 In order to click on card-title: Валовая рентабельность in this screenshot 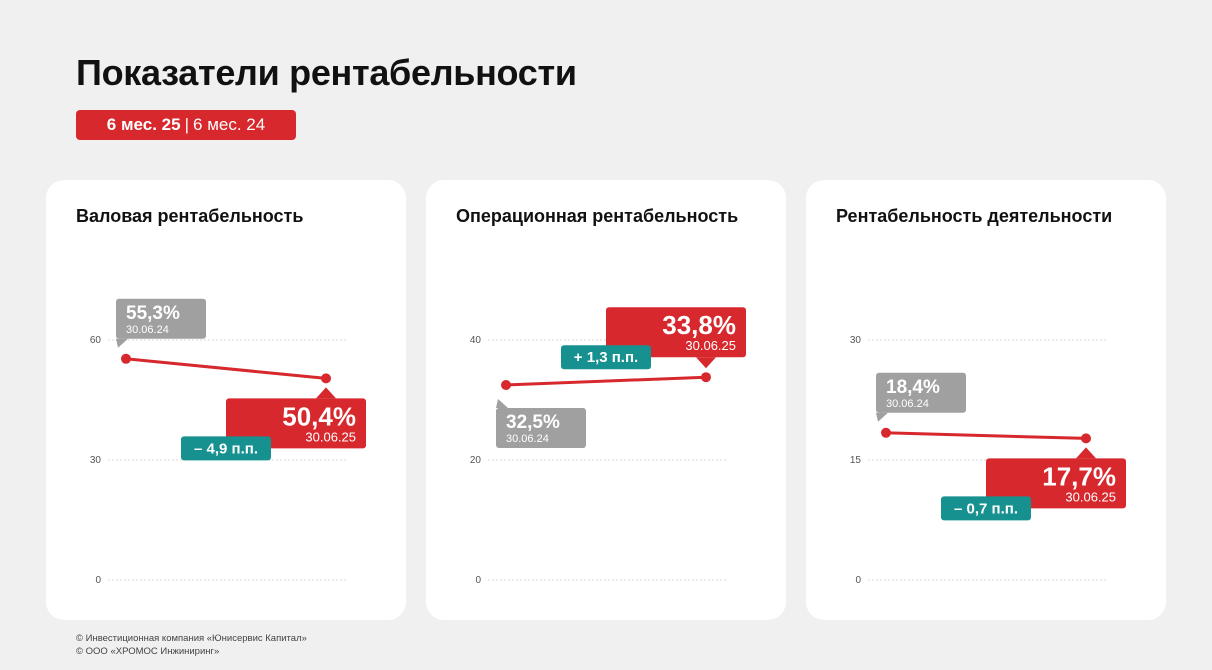, I will do `click(190, 216)`.